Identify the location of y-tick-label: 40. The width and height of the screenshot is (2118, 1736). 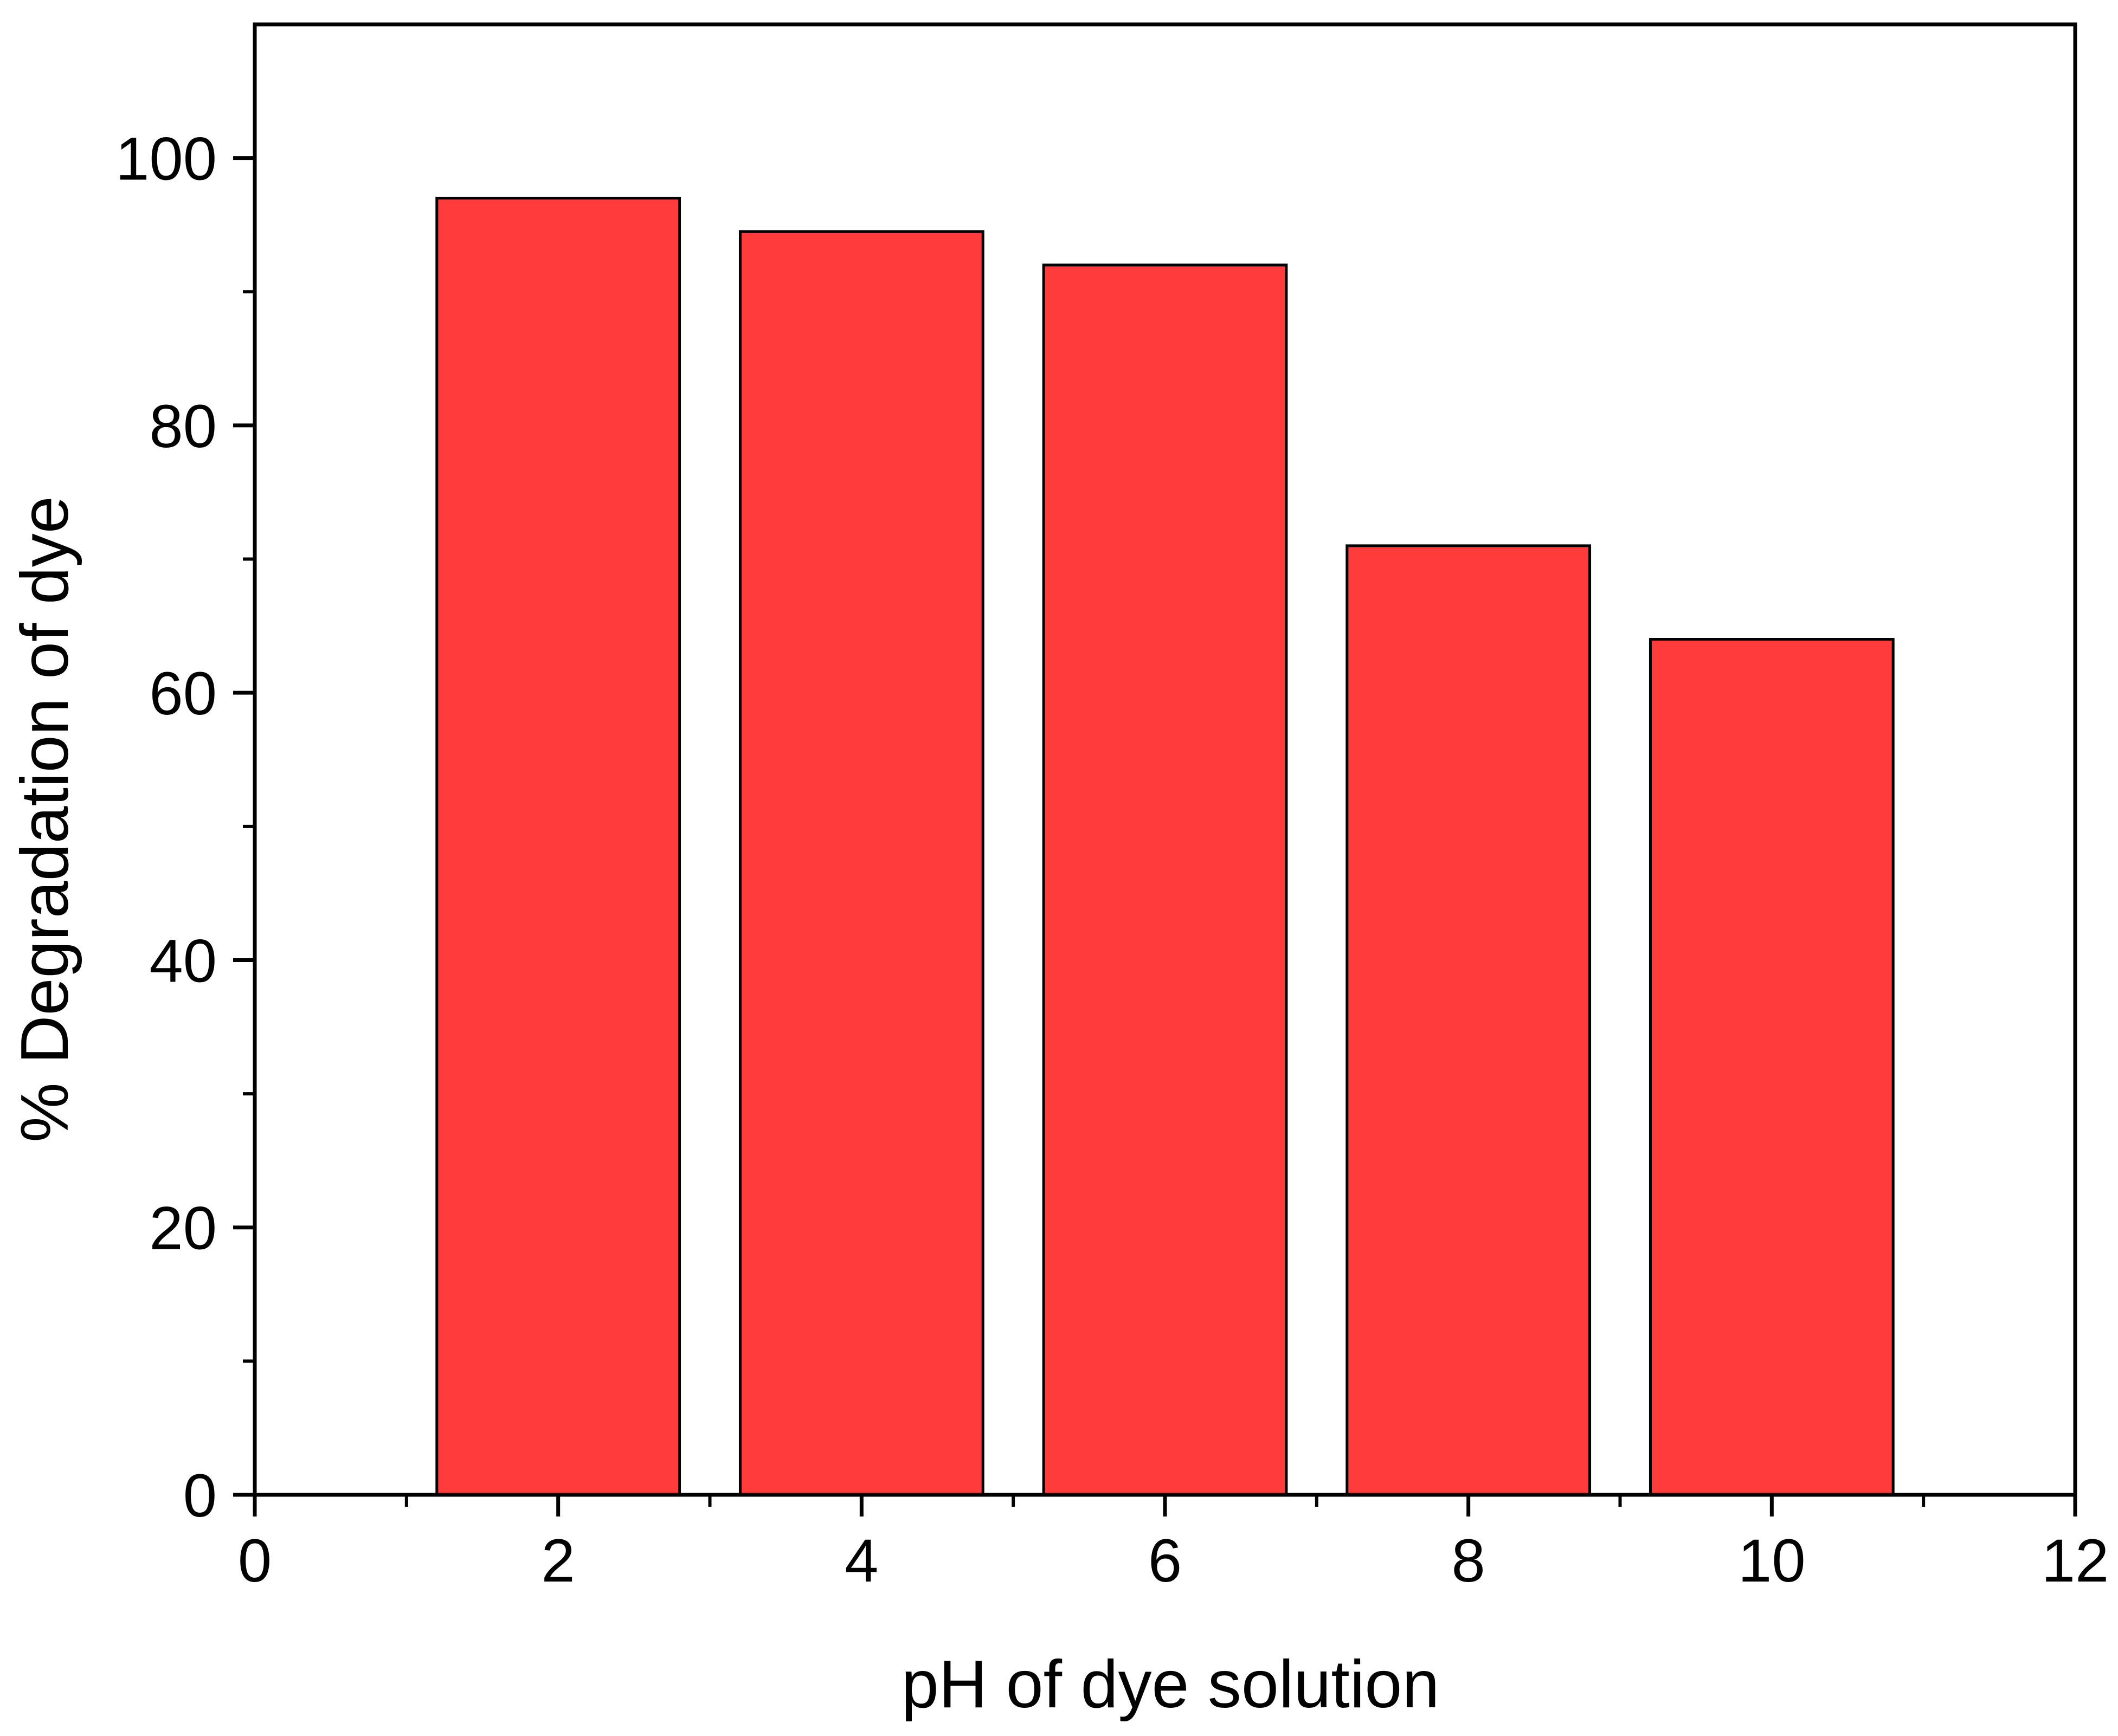
(183, 961).